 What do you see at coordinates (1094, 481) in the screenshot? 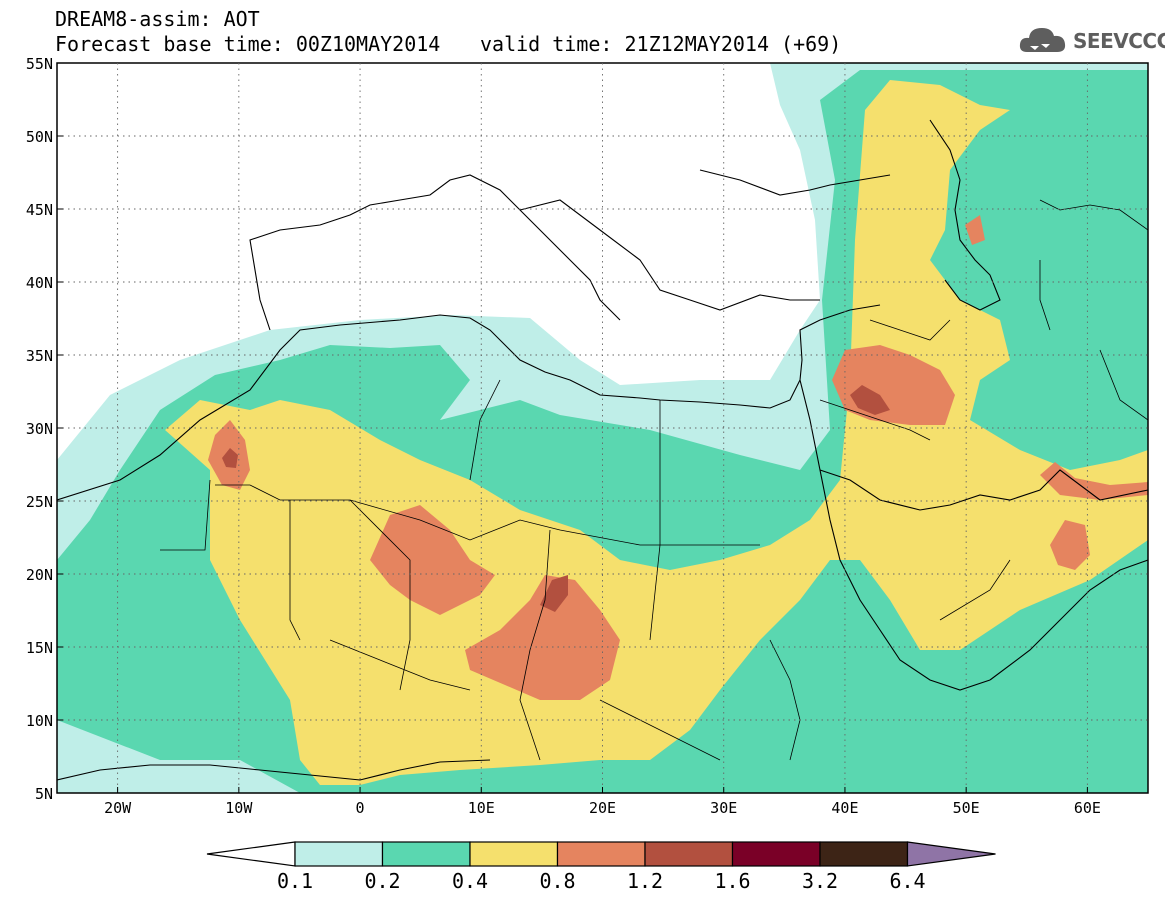
I see `aot-level-0.8-gulf` at bounding box center [1094, 481].